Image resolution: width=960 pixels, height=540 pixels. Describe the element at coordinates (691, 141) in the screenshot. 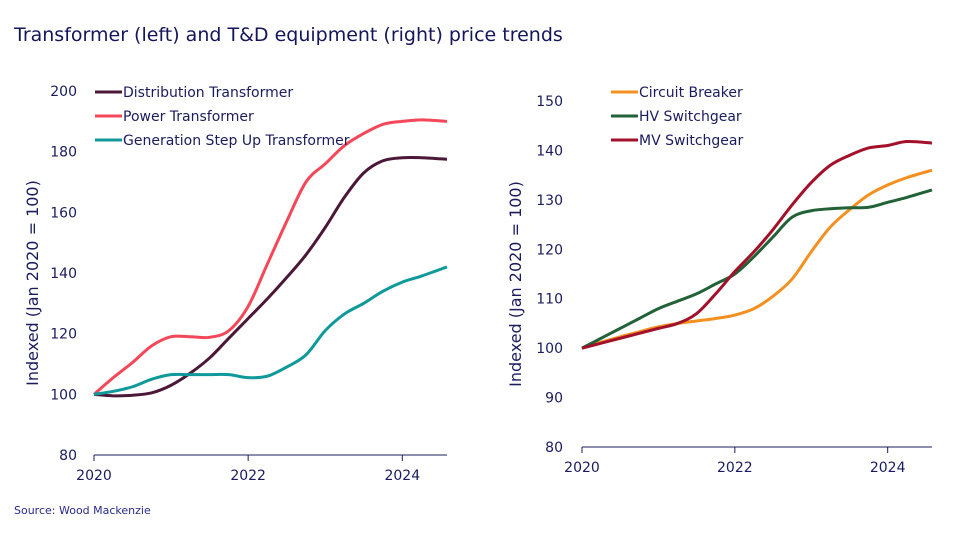

I see `legend-label: MV Switchgear` at that location.